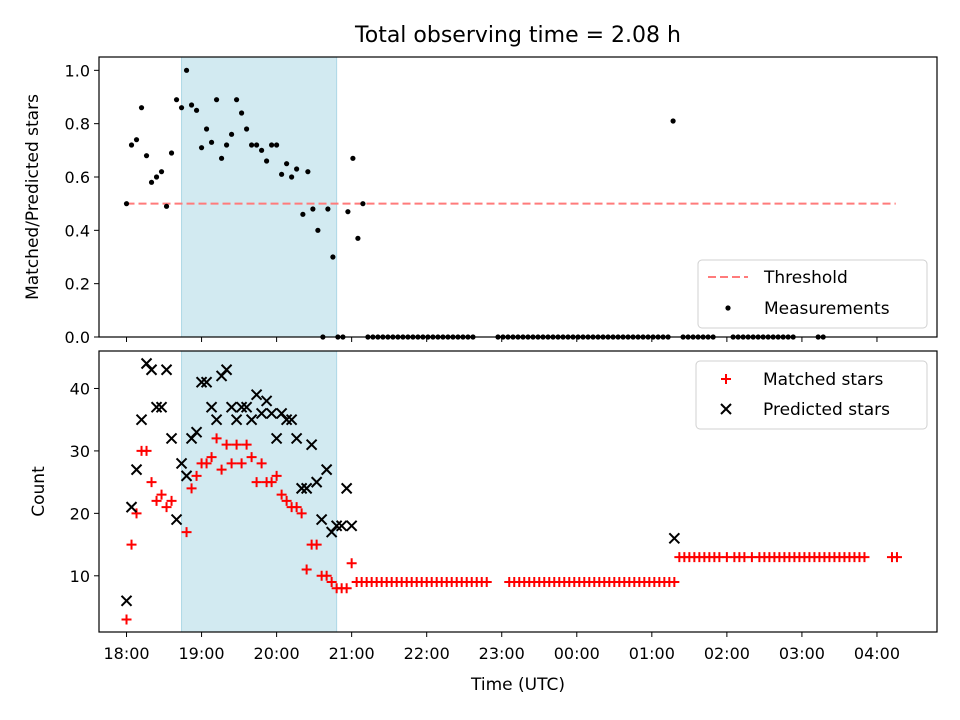 This screenshot has width=960, height=720. What do you see at coordinates (77, 230) in the screenshot?
I see `y-tick-label: 0.4` at bounding box center [77, 230].